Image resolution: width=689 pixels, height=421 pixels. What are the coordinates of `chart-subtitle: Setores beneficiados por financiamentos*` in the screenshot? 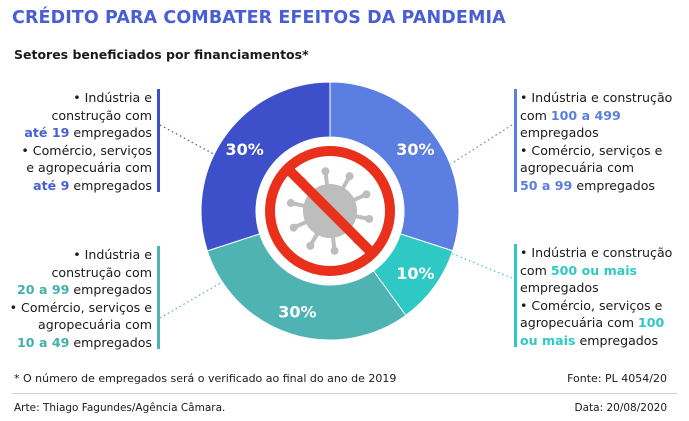 It's located at (161, 54).